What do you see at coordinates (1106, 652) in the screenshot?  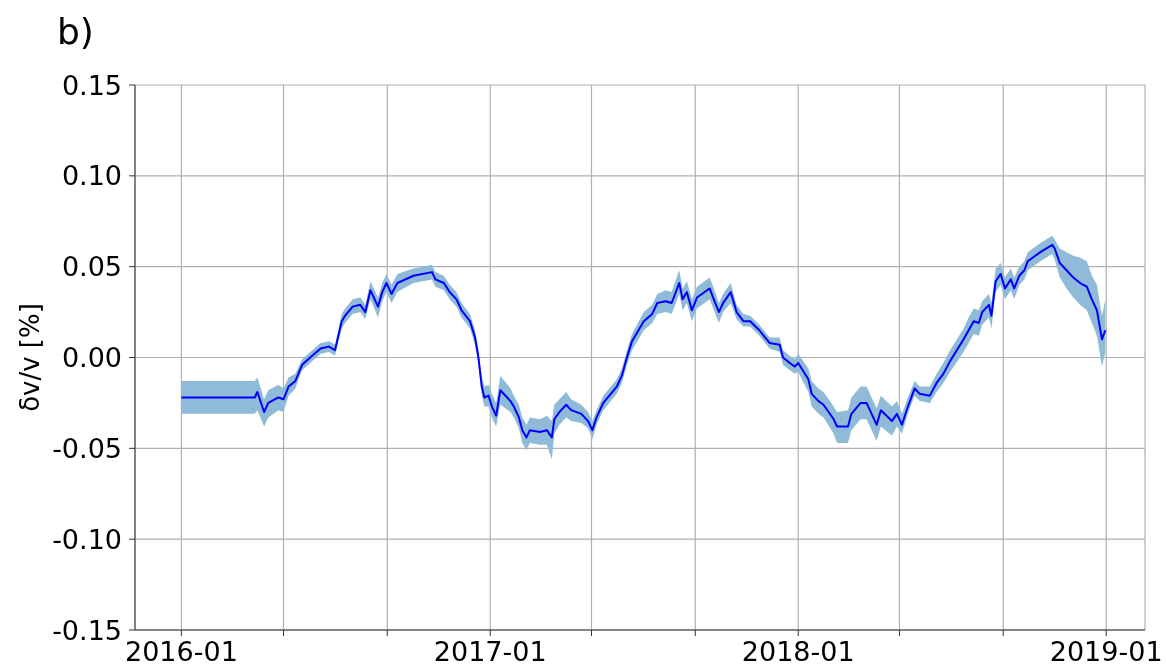 I see `x-tick-label: 2019-01` at bounding box center [1106, 652].